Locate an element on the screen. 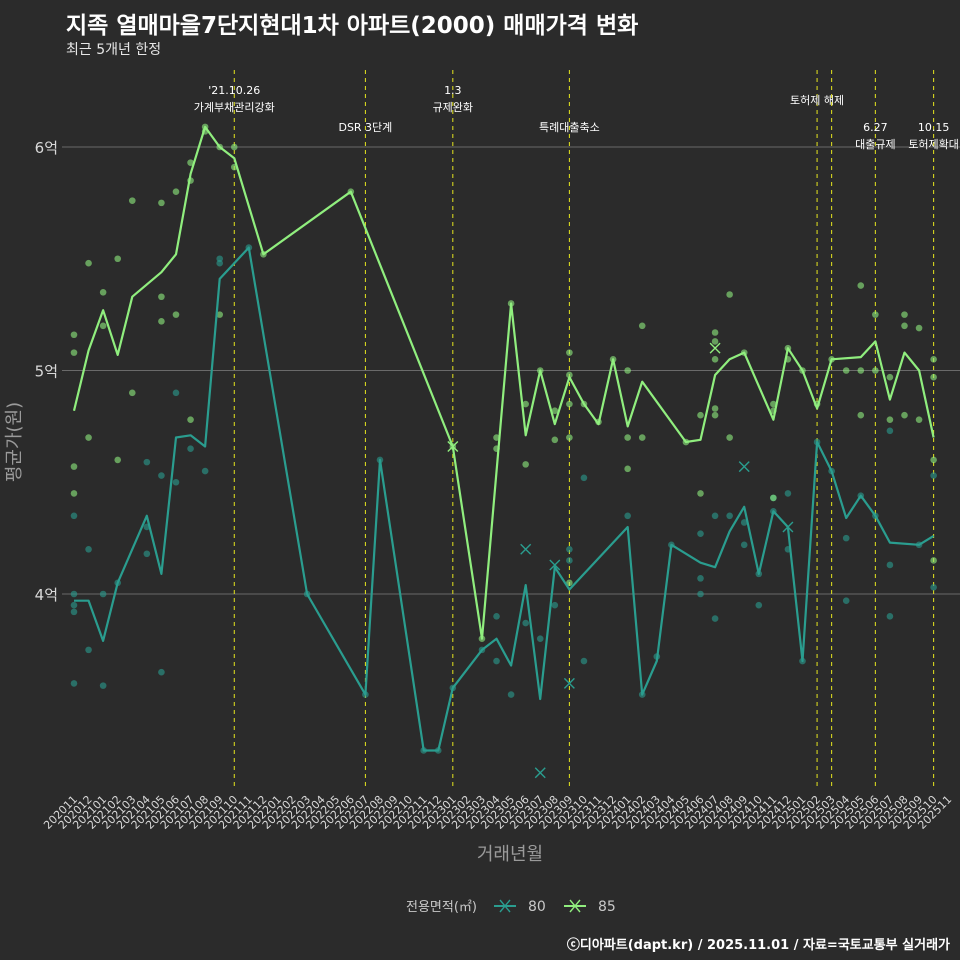 Image resolution: width=960 pixels, height=960 pixels. legend: 전용면적(㎡) 80 85 is located at coordinates (511, 907).